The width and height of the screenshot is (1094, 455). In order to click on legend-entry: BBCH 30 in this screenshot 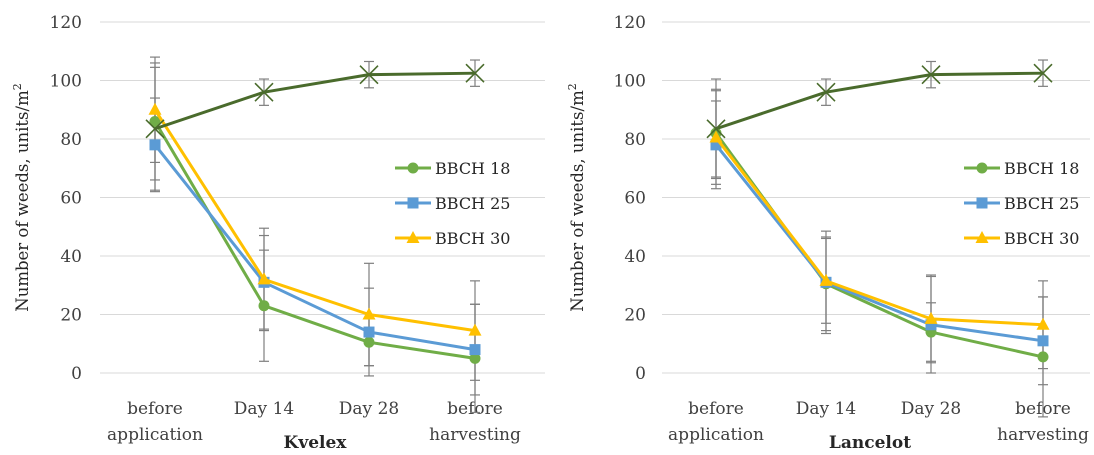, I will do `click(1021, 238)`.